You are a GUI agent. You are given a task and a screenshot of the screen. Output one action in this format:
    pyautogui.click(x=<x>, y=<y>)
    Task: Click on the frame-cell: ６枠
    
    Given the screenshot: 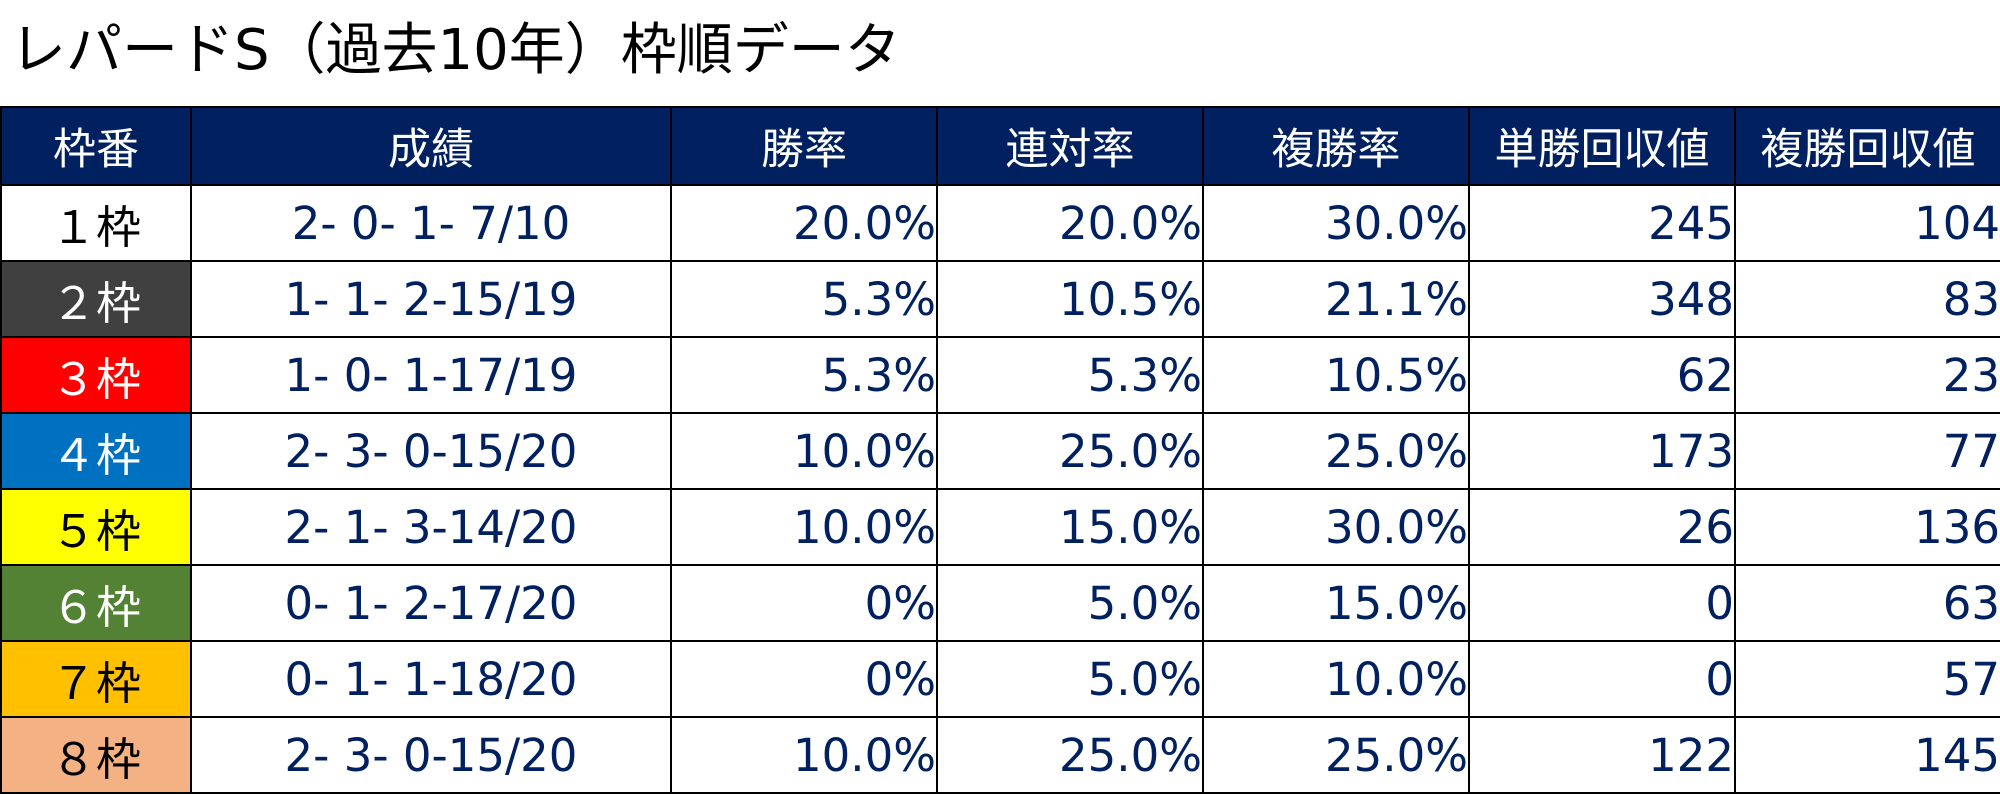 What is the action you would take?
    pyautogui.click(x=96, y=603)
    